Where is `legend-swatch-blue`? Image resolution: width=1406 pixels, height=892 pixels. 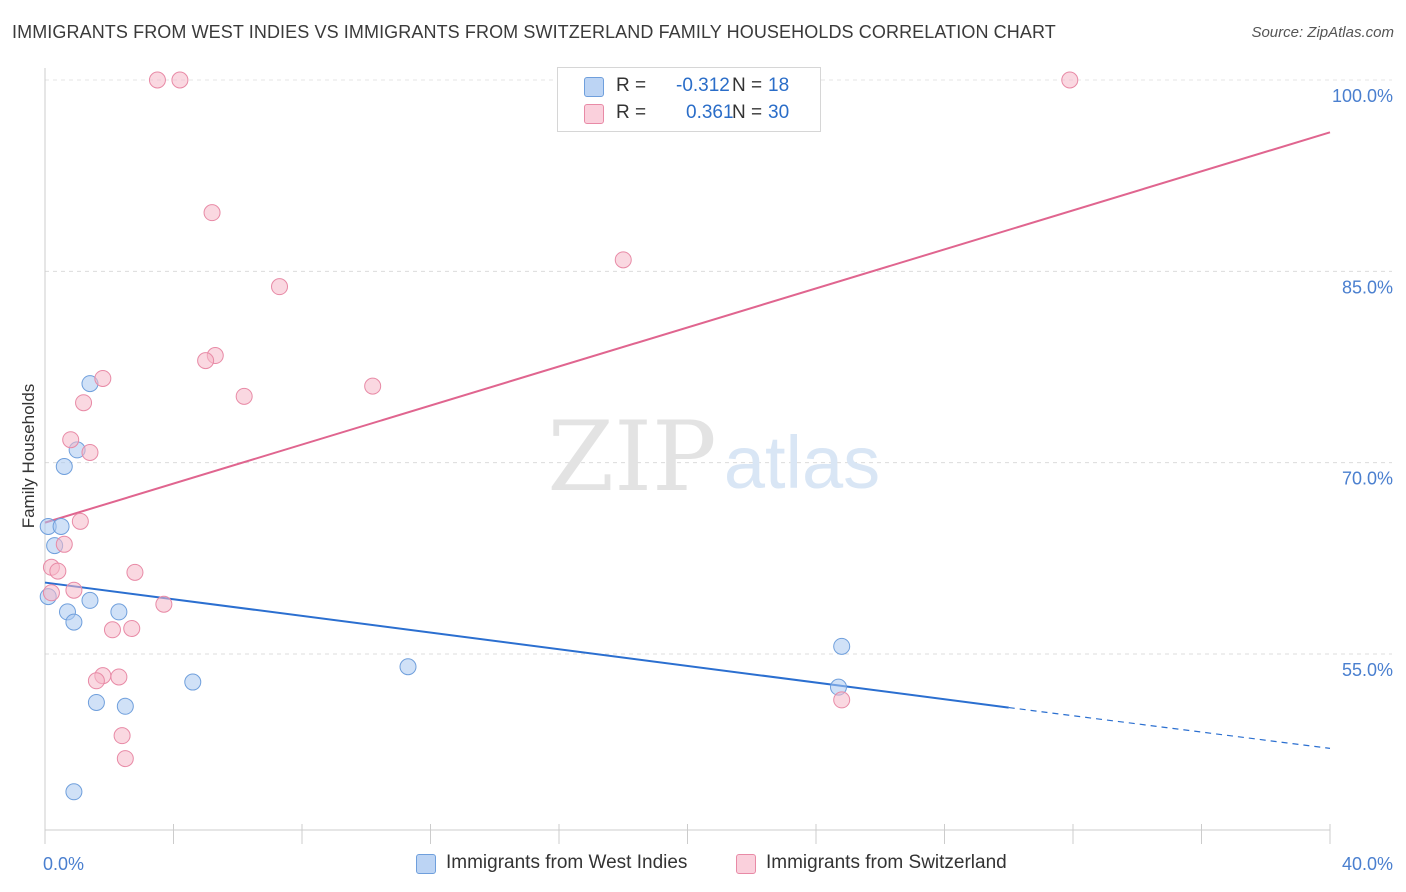
legend-swatch-blue is located at coordinates (594, 87).